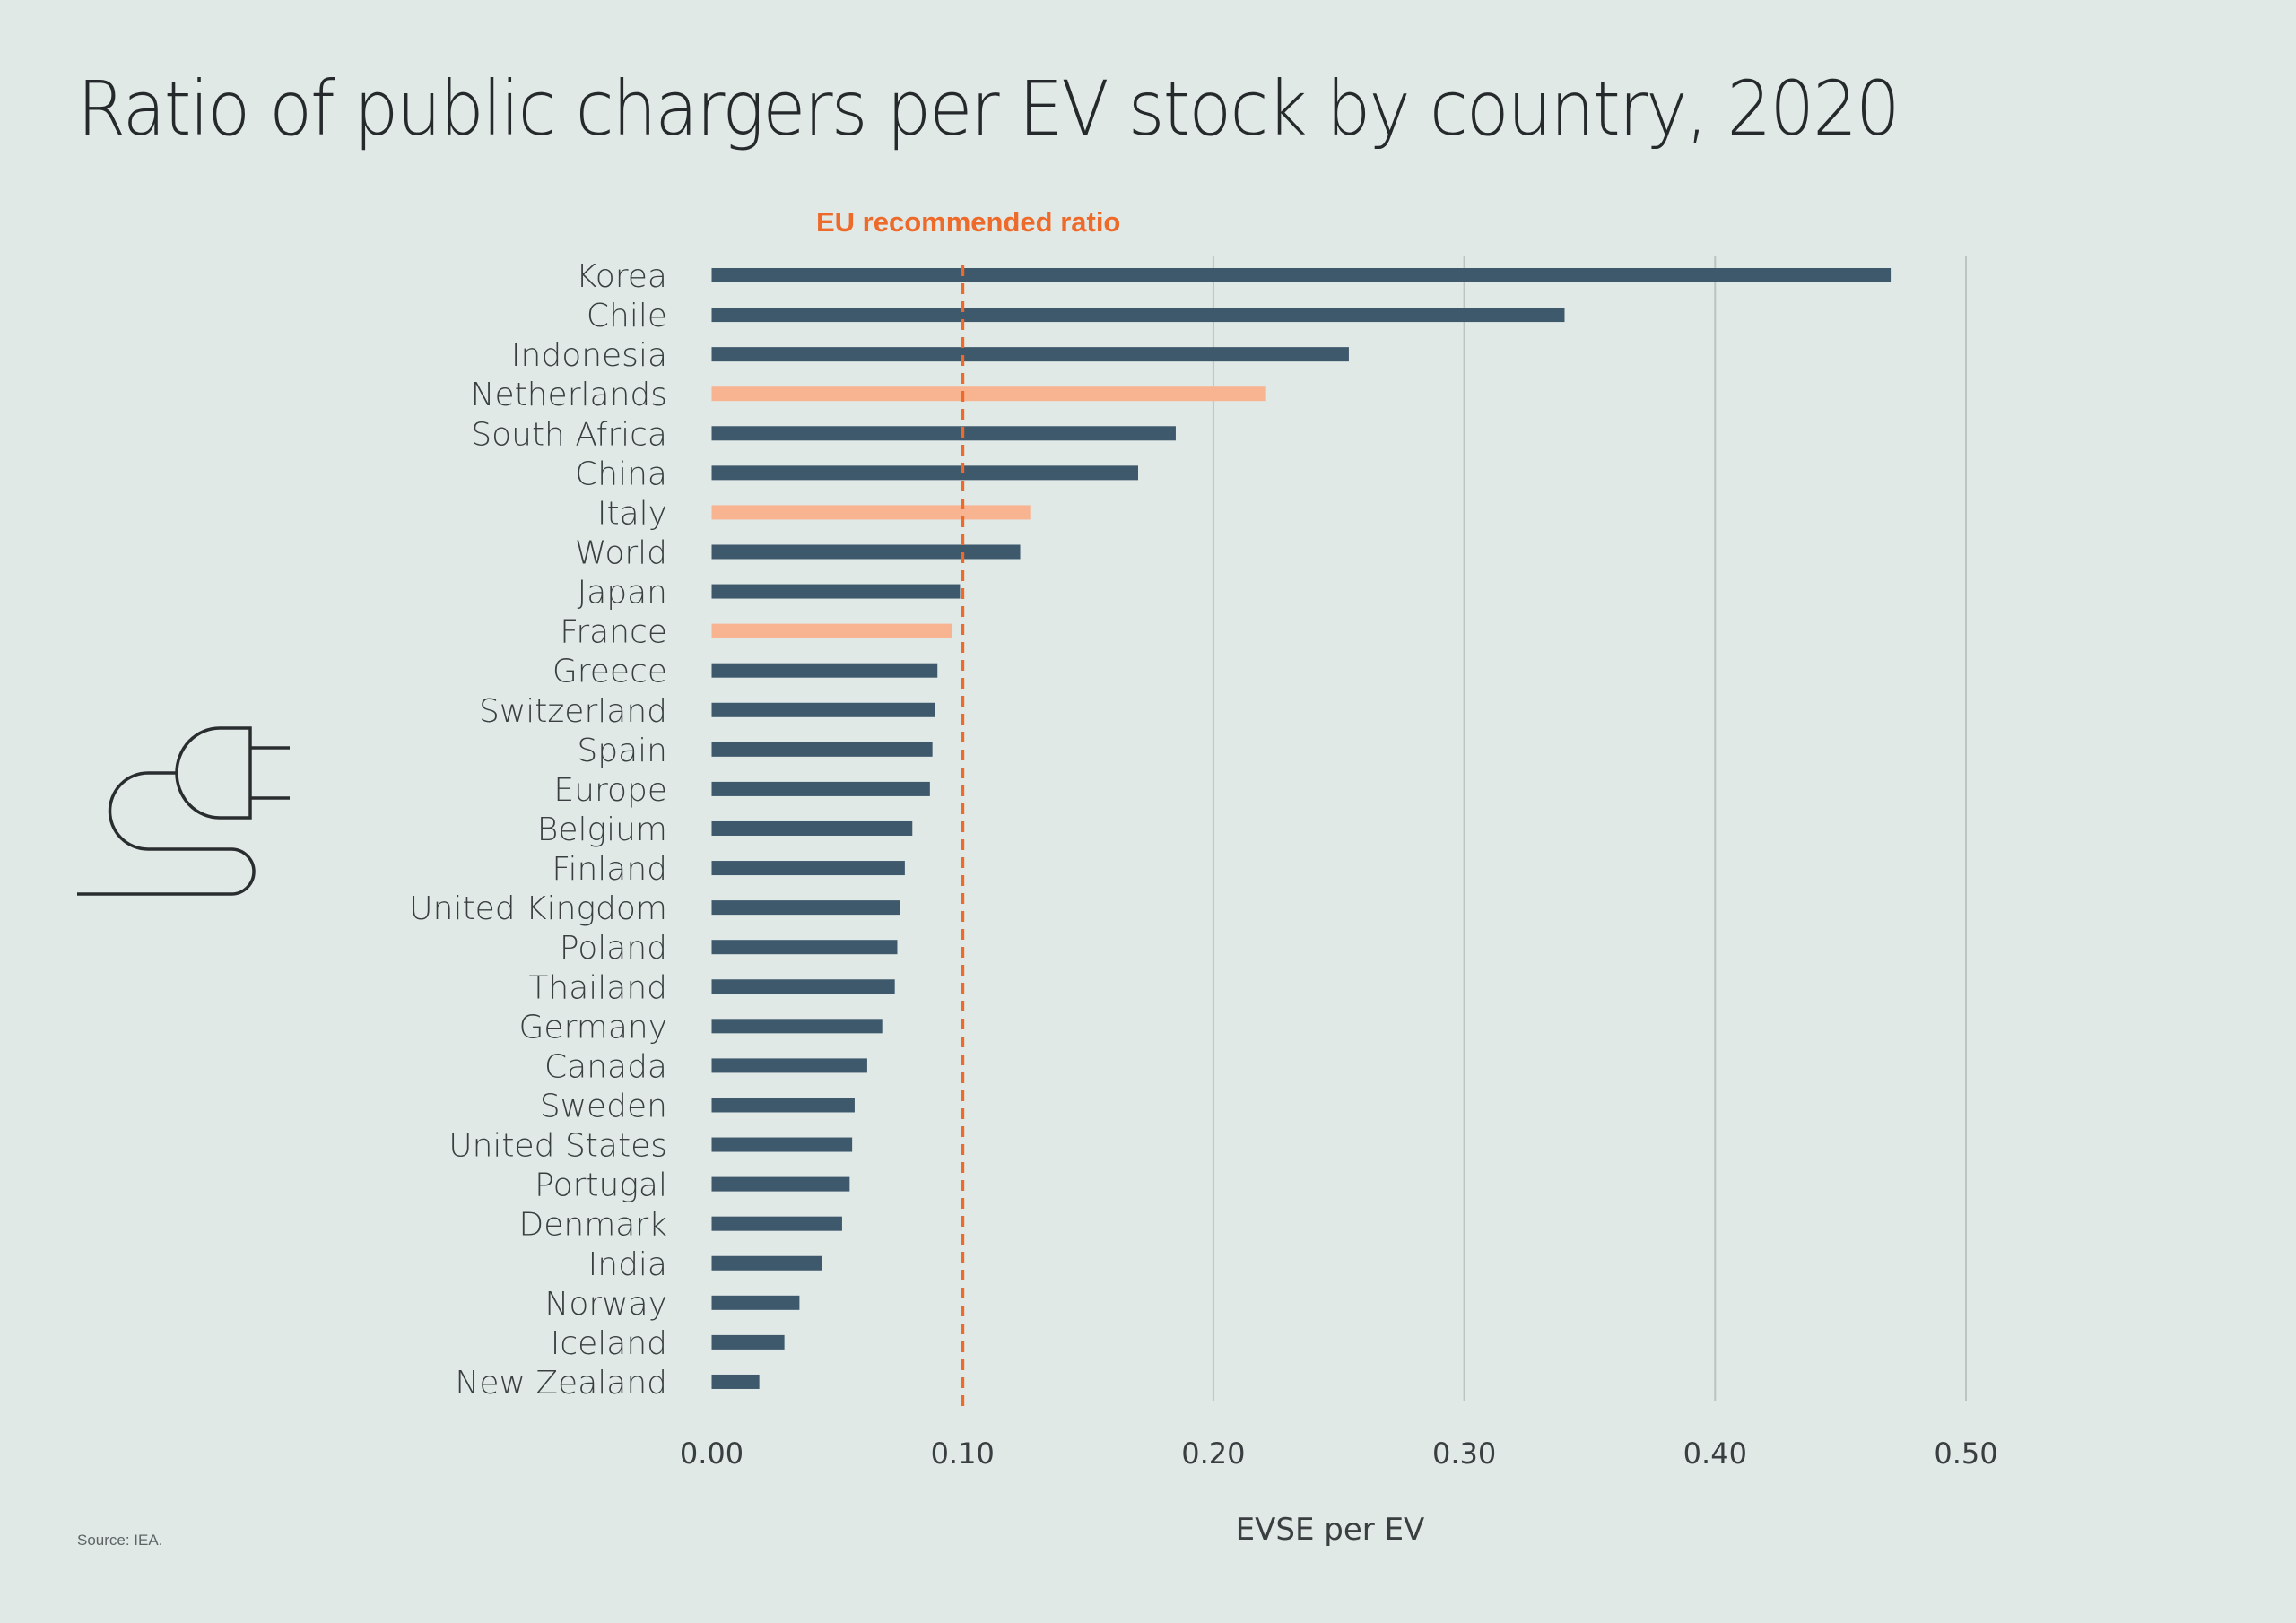  Describe the element at coordinates (569, 395) in the screenshot. I see `category-label: Netherlands` at that location.